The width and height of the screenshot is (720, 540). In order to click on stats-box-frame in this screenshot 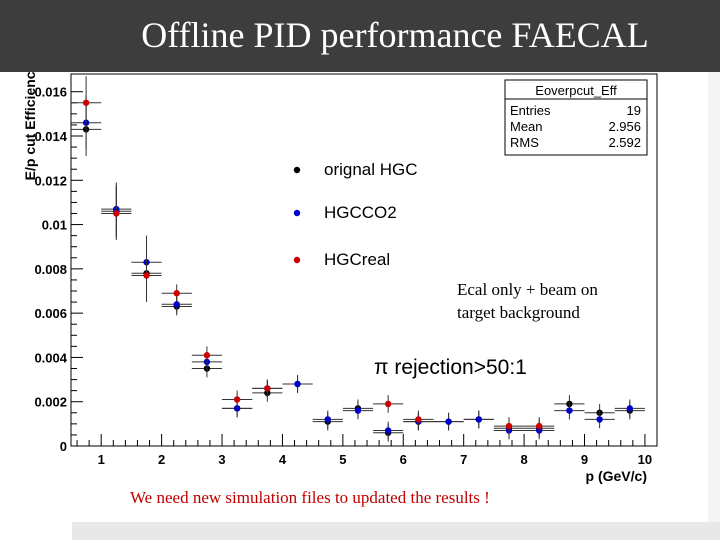, I will do `click(576, 117)`.